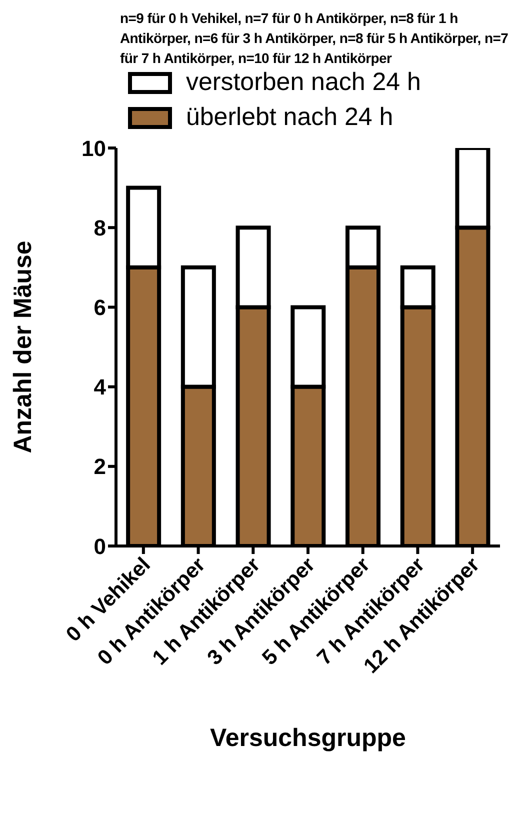 This screenshot has width=528, height=830. Describe the element at coordinates (100, 546) in the screenshot. I see `y-tick-label: 0` at that location.